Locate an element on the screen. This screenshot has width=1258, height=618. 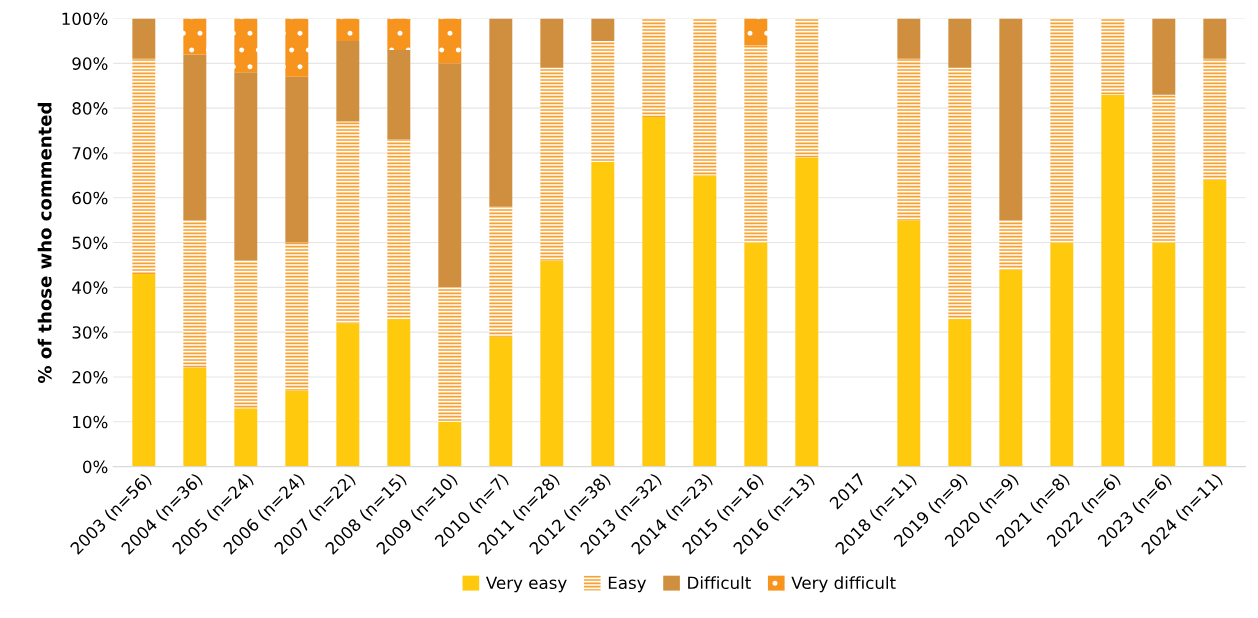
y-tick-label: 0% is located at coordinates (95, 467).